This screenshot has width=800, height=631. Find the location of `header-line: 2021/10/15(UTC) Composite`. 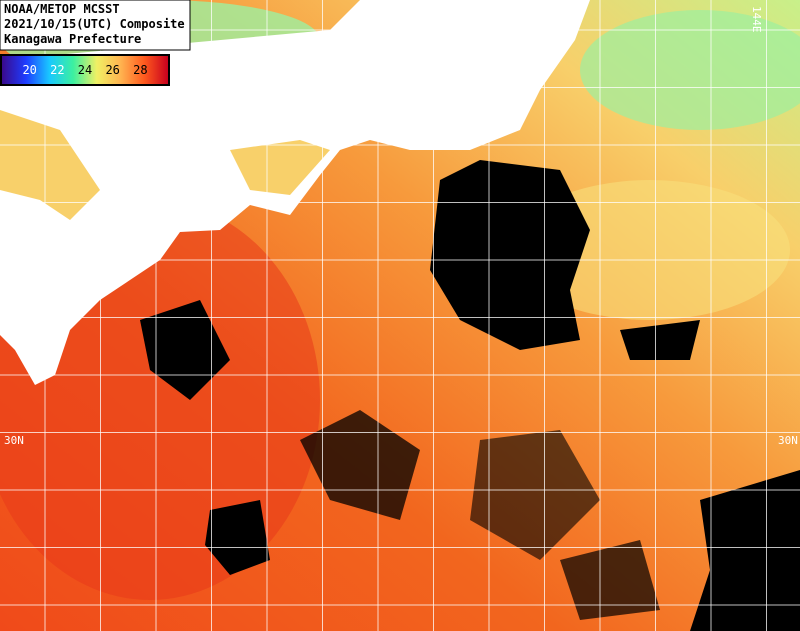

header-line: 2021/10/15(UTC) Composite is located at coordinates (94, 24).